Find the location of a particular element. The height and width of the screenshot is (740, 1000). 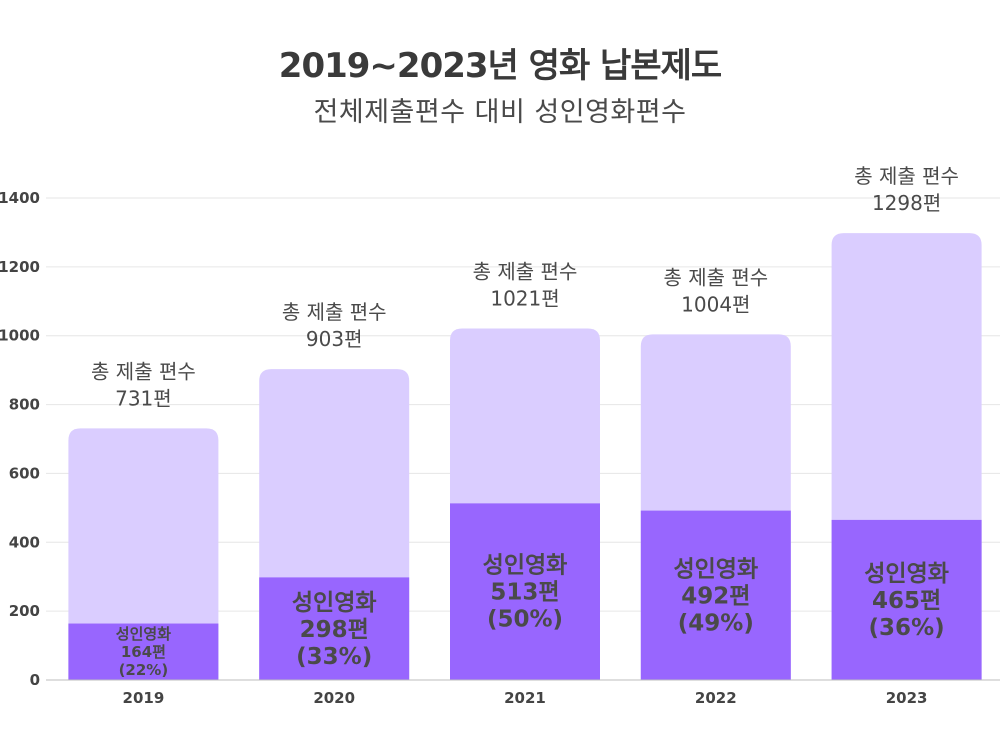

adult-bar-value: 298편 is located at coordinates (334, 630).